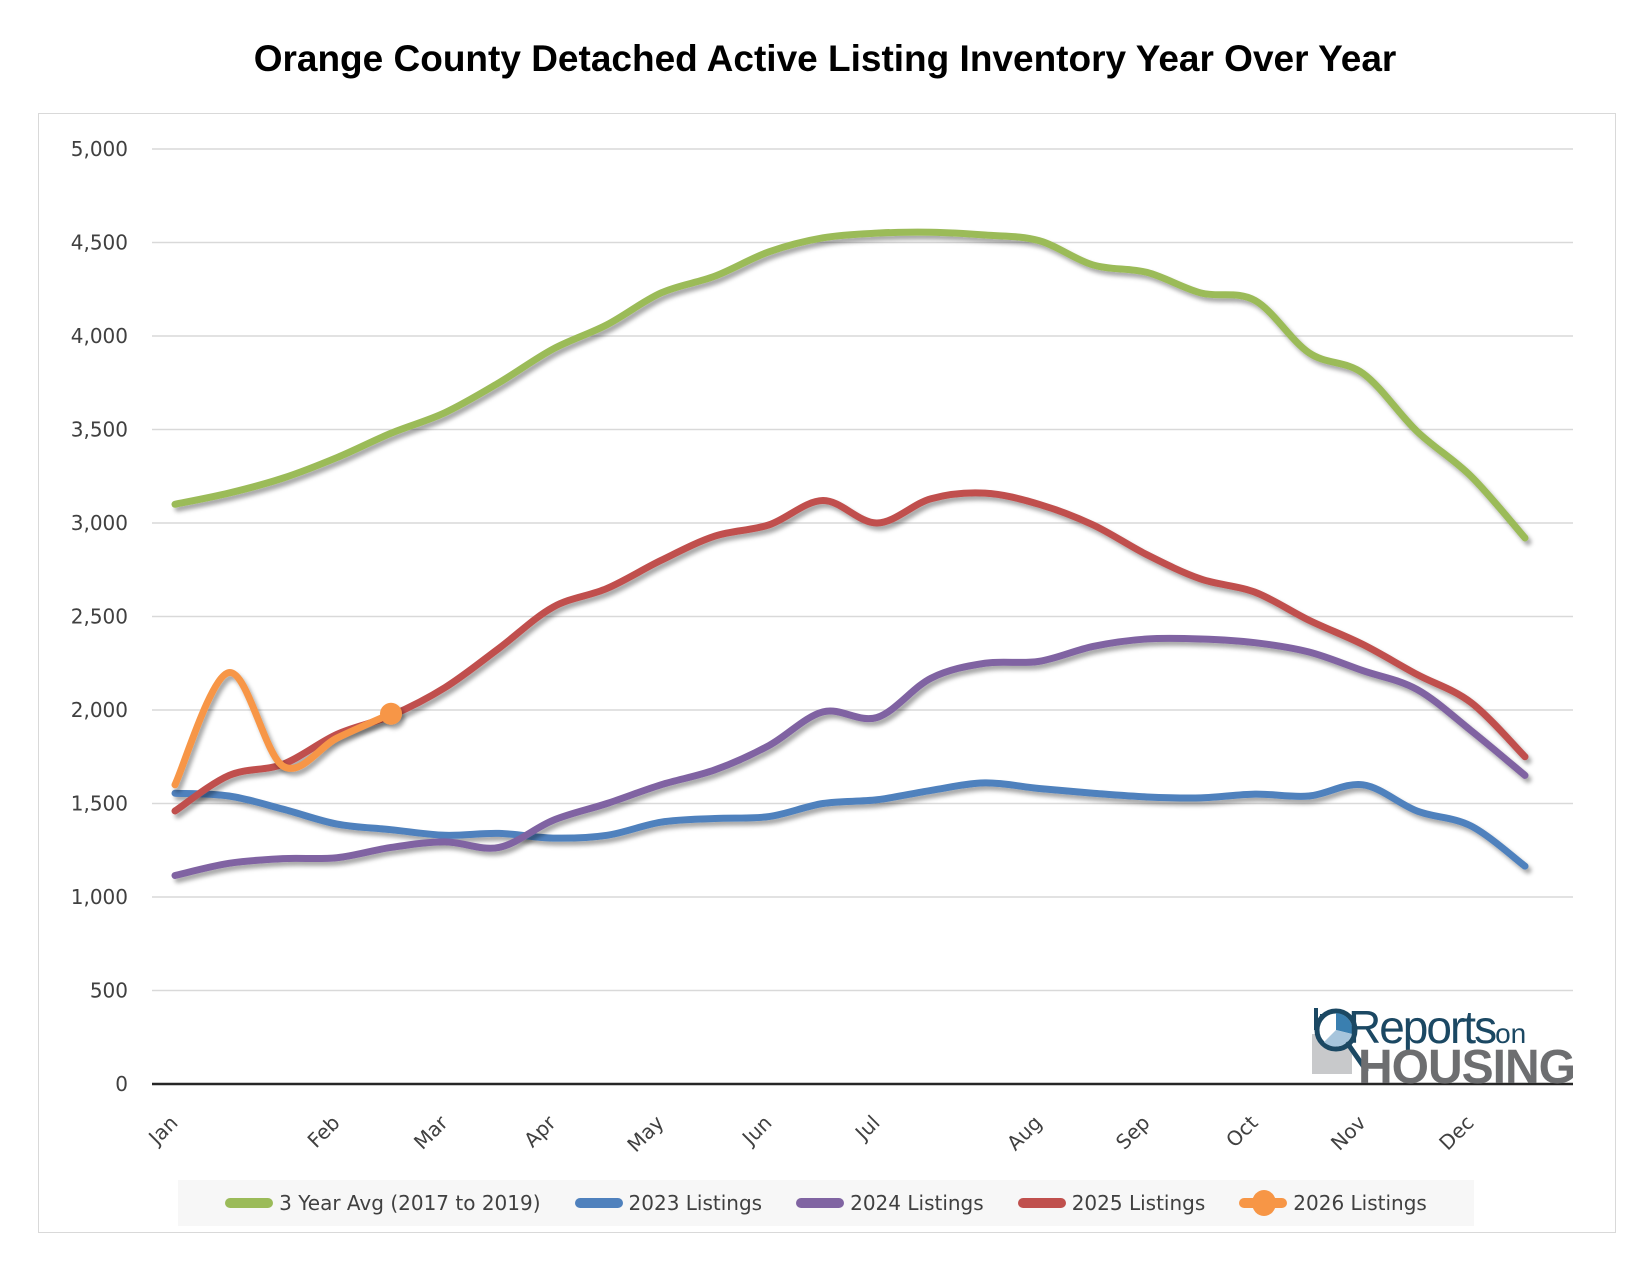 The image size is (1650, 1275). Describe the element at coordinates (598, 1203) in the screenshot. I see `legend-swatch-2023` at that location.